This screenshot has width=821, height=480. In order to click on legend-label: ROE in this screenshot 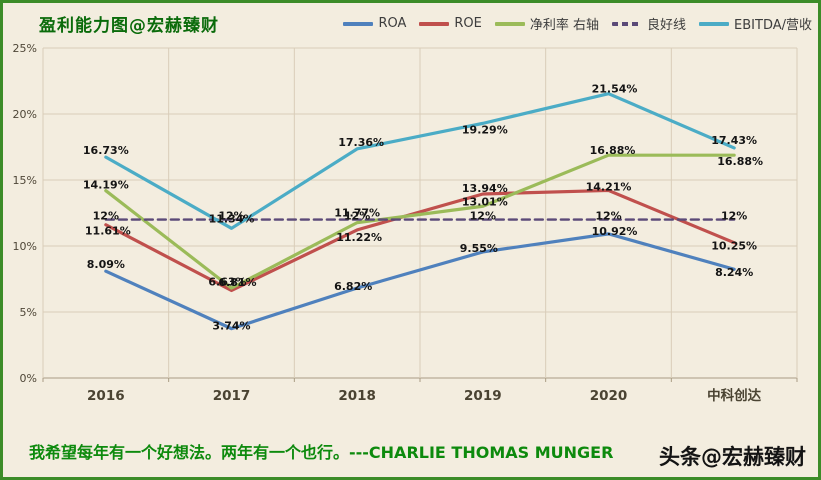, I will do `click(468, 23)`.